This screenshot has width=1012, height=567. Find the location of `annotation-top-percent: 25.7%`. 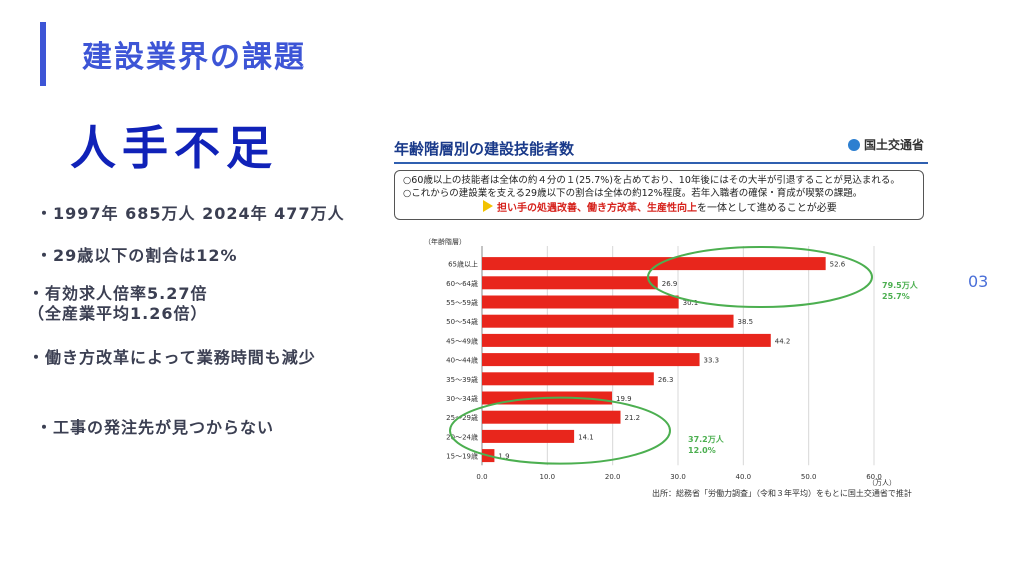

annotation-top-percent: 25.7% is located at coordinates (896, 296).